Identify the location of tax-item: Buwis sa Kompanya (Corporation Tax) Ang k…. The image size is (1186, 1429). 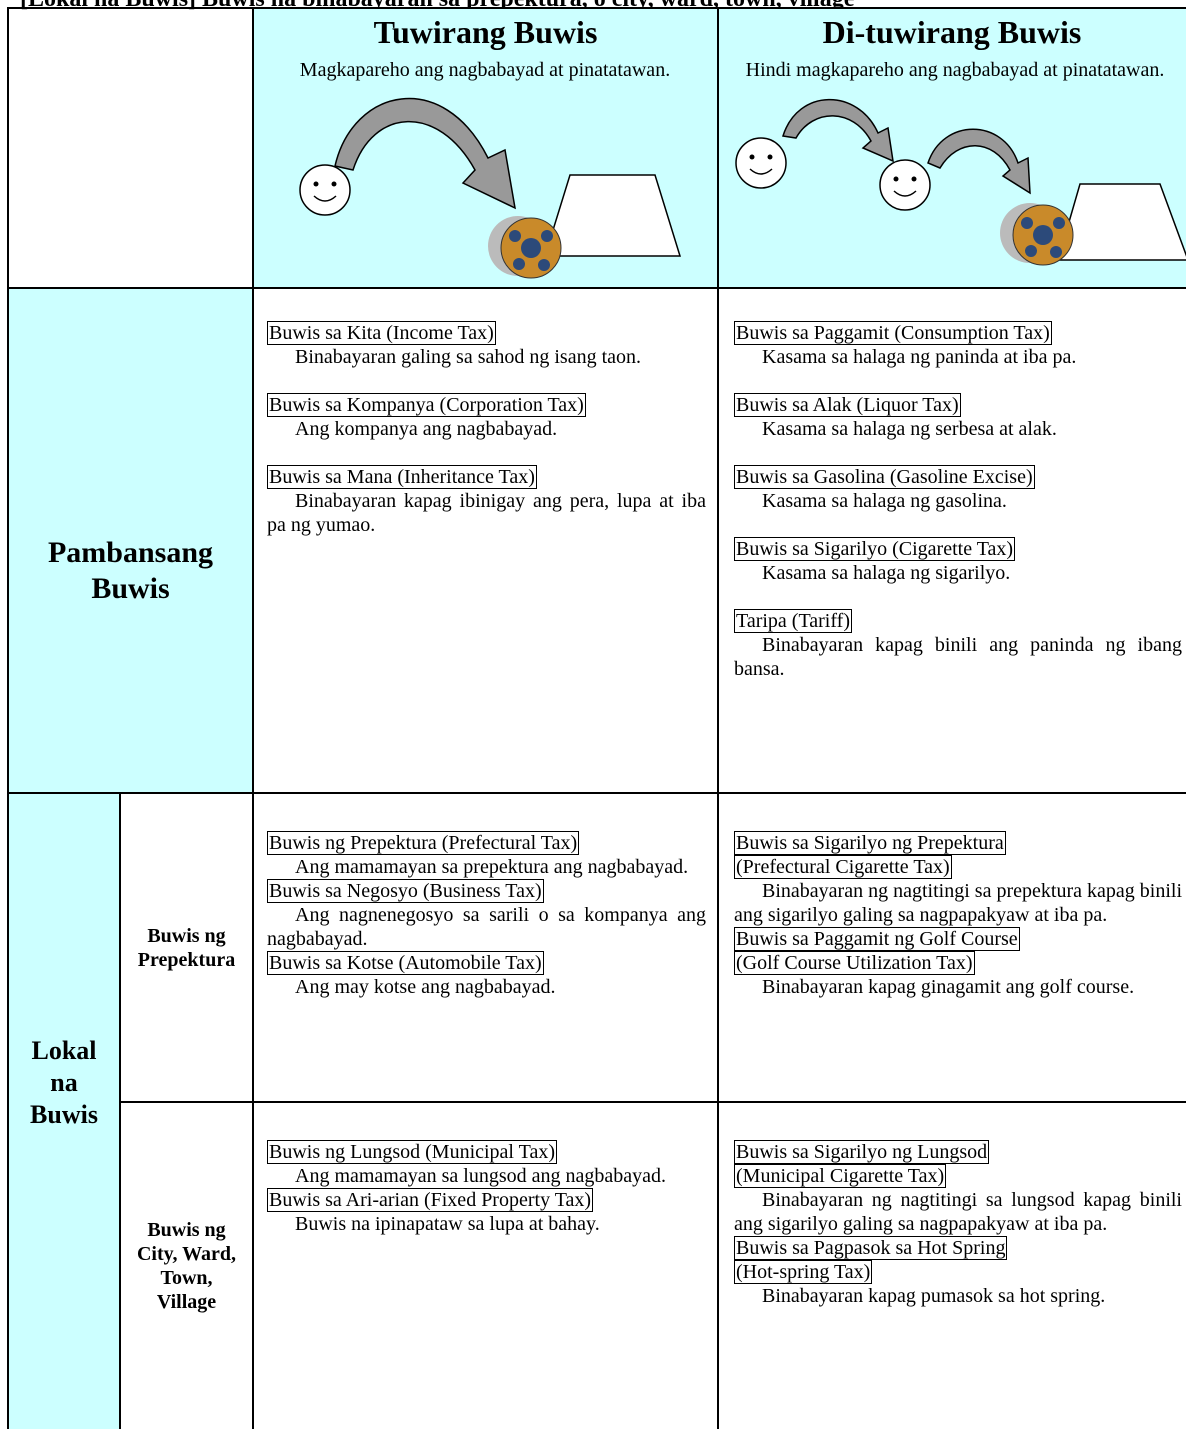
(486, 417).